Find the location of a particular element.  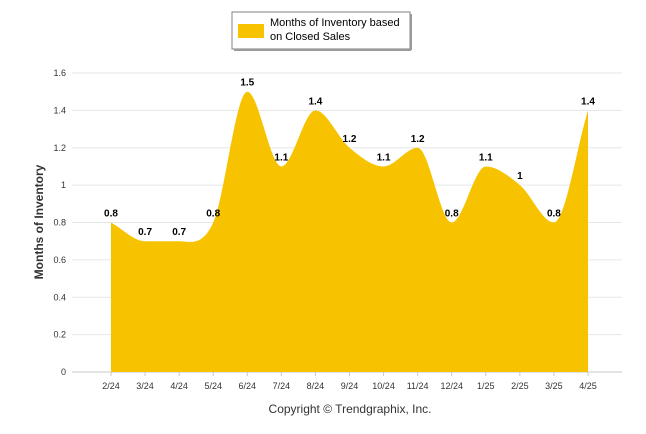

x-tick-label: 11/24 is located at coordinates (418, 386).